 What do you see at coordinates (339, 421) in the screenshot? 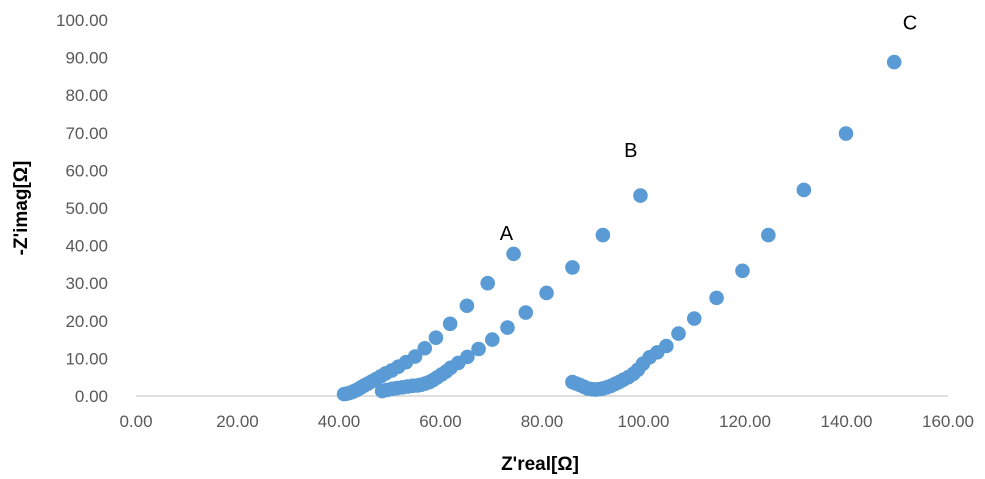
I see `x-tick-label: 40.00` at bounding box center [339, 421].